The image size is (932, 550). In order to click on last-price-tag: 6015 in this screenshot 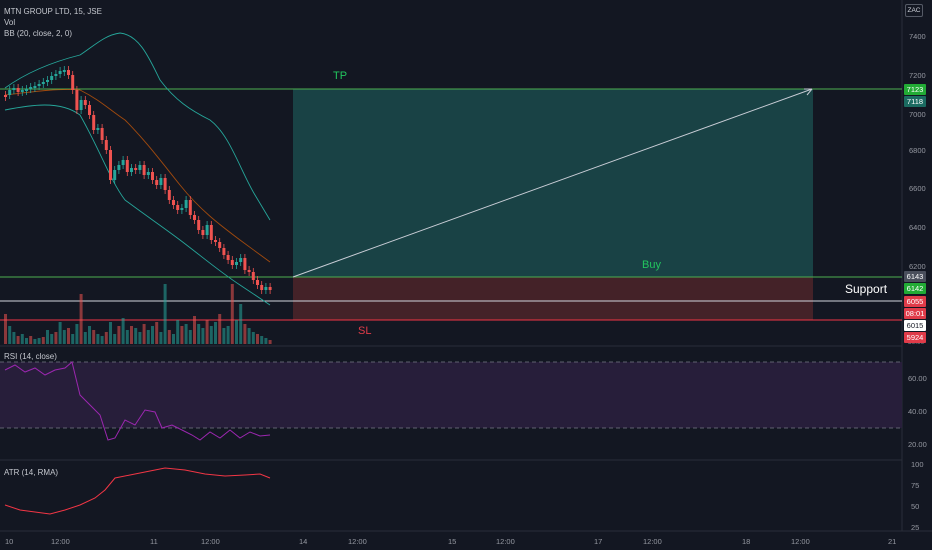, I will do `click(915, 325)`.